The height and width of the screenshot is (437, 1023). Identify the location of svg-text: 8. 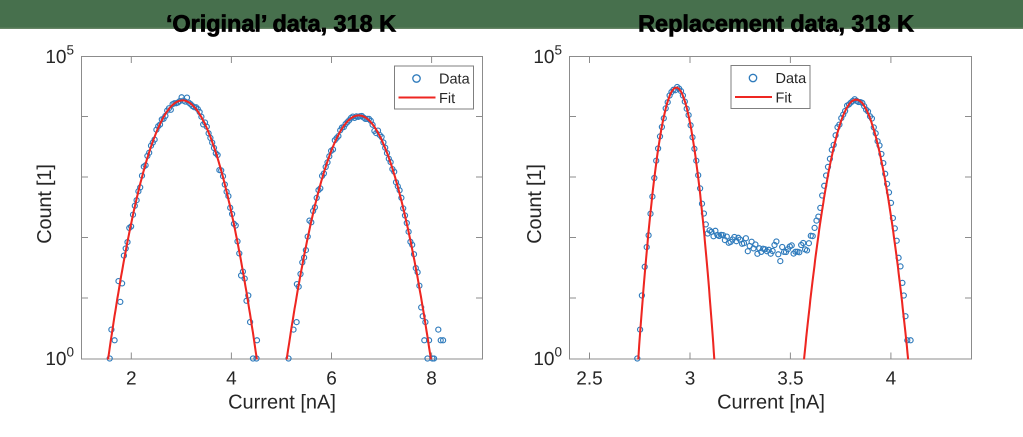
(431, 378).